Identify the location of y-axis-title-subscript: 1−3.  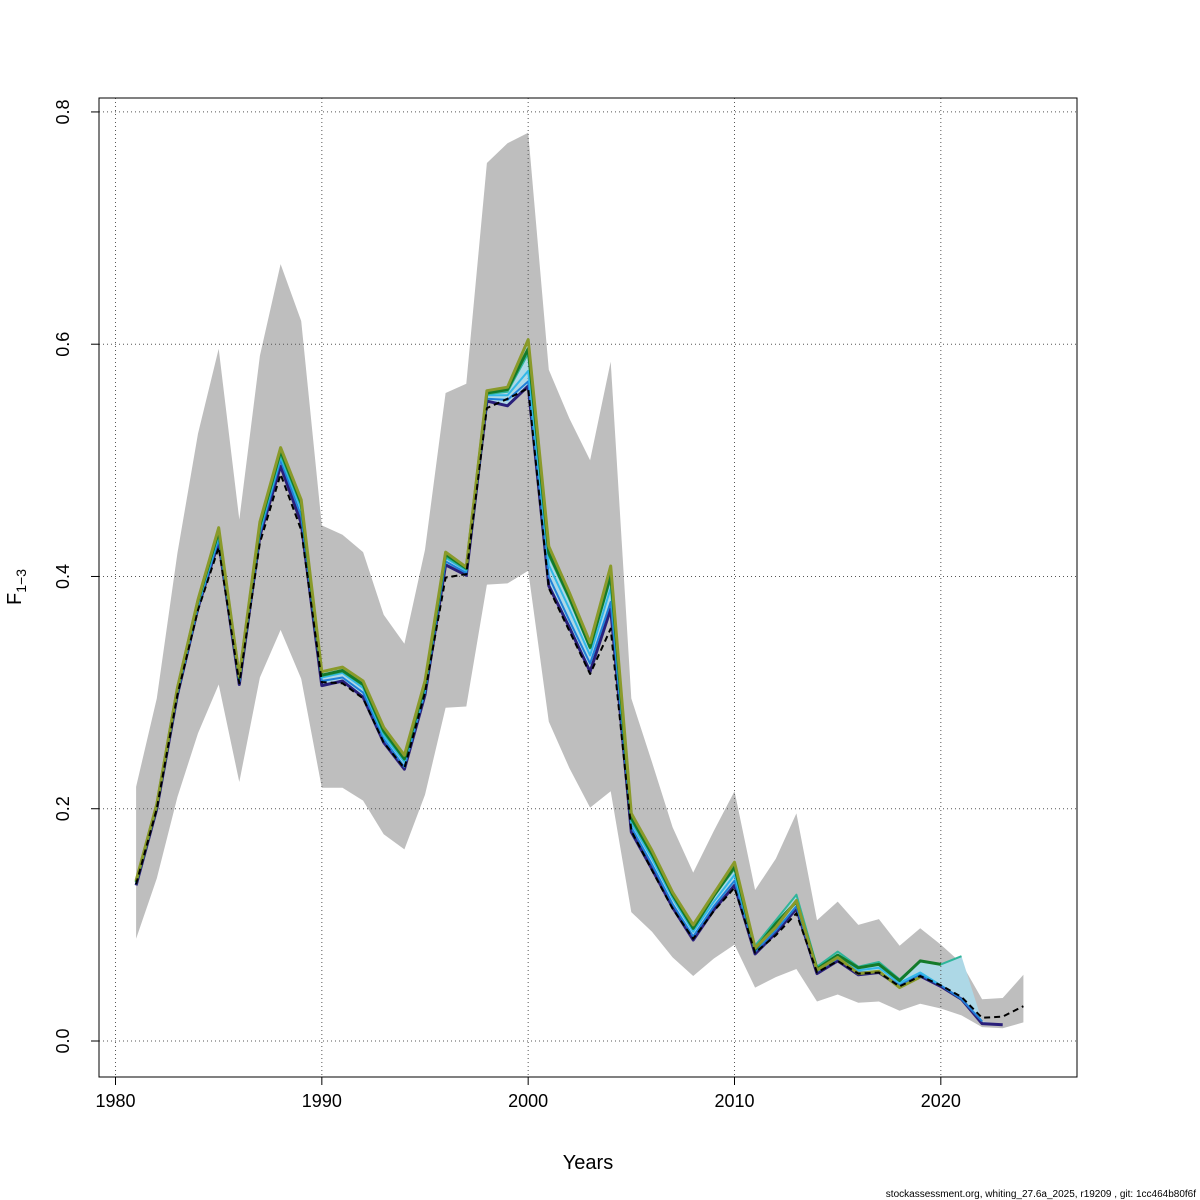
(21, 581).